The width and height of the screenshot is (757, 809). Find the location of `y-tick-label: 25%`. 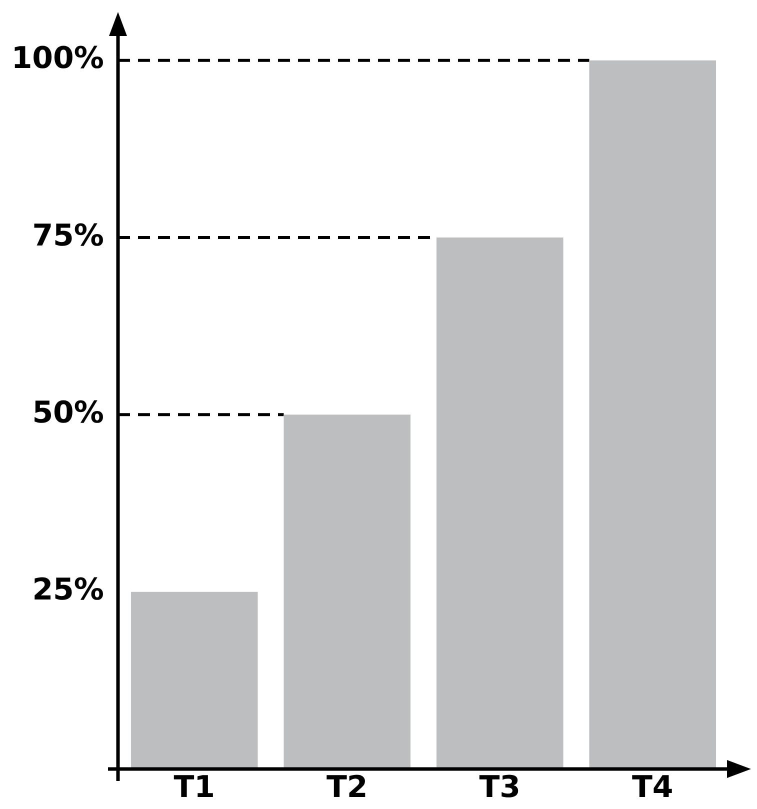

y-tick-label: 25% is located at coordinates (68, 590).